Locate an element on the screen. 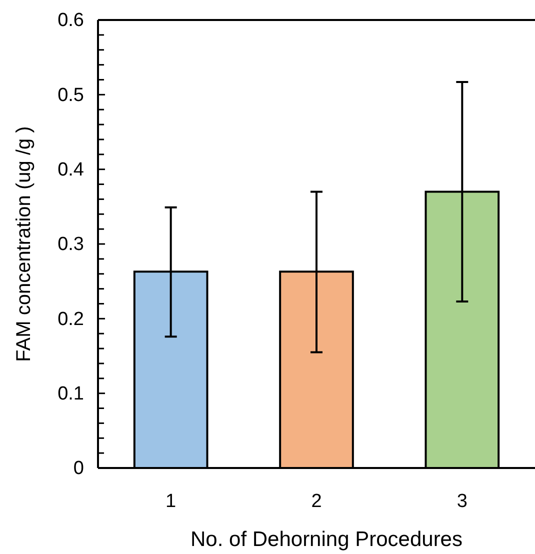 This screenshot has height=554, width=535. y-tick-label: 0.2 is located at coordinates (71, 319).